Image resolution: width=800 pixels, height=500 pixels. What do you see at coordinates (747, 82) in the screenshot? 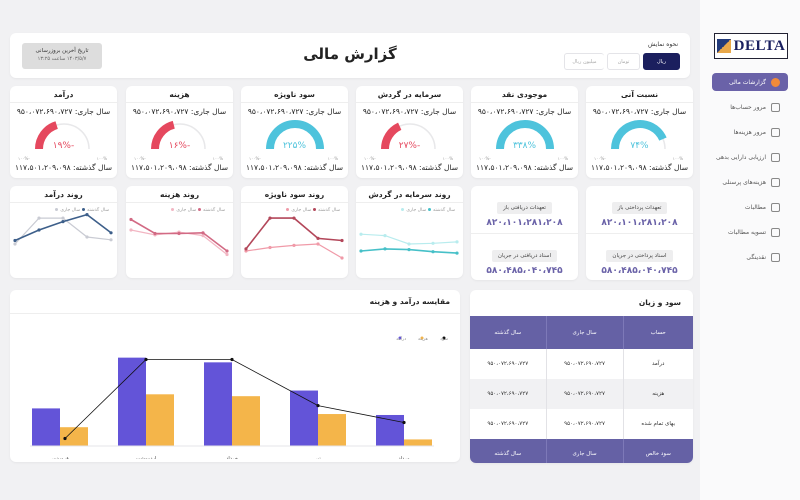
I see `sidebar-item-label: گزارشات مالی` at bounding box center [747, 82].